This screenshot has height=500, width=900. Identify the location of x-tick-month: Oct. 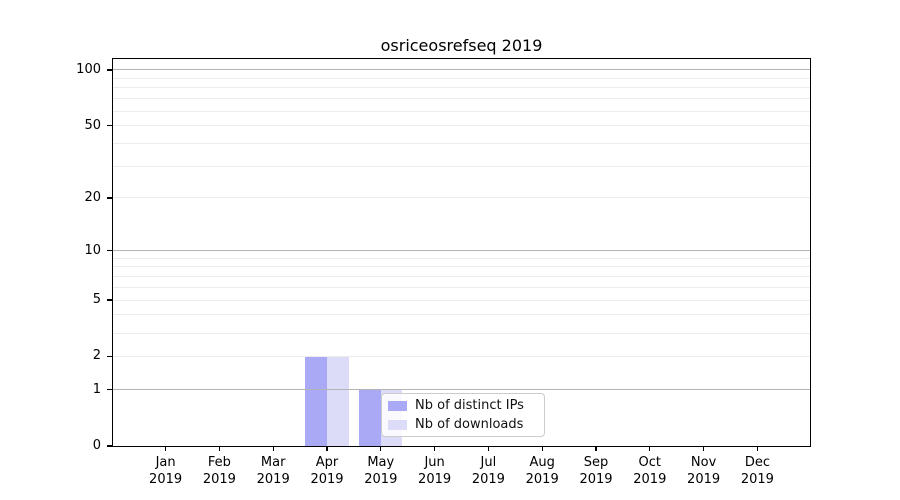
(650, 462).